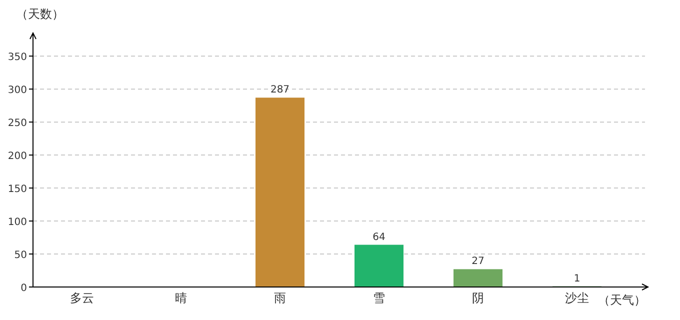  Describe the element at coordinates (40, 14) in the screenshot. I see `y-axis-title: （天数）` at that location.